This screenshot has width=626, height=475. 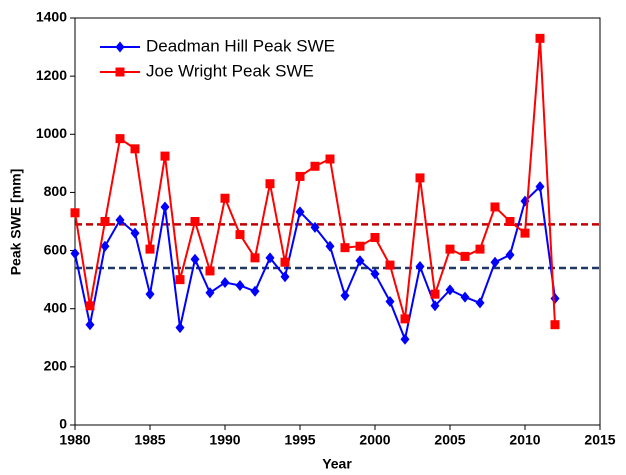 What do you see at coordinates (51, 133) in the screenshot?
I see `y-tick-label: 1000` at bounding box center [51, 133].